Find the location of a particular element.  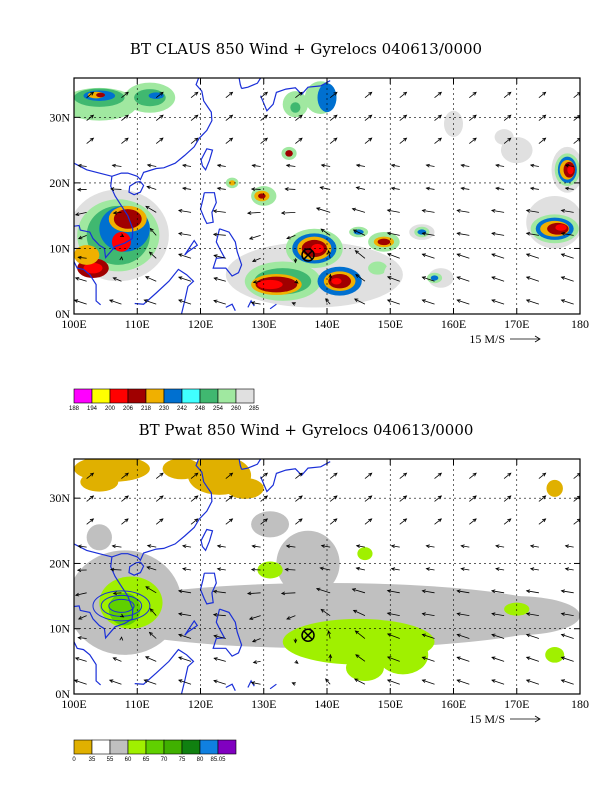

y-tick-label: 10N is located at coordinates (59, 629).